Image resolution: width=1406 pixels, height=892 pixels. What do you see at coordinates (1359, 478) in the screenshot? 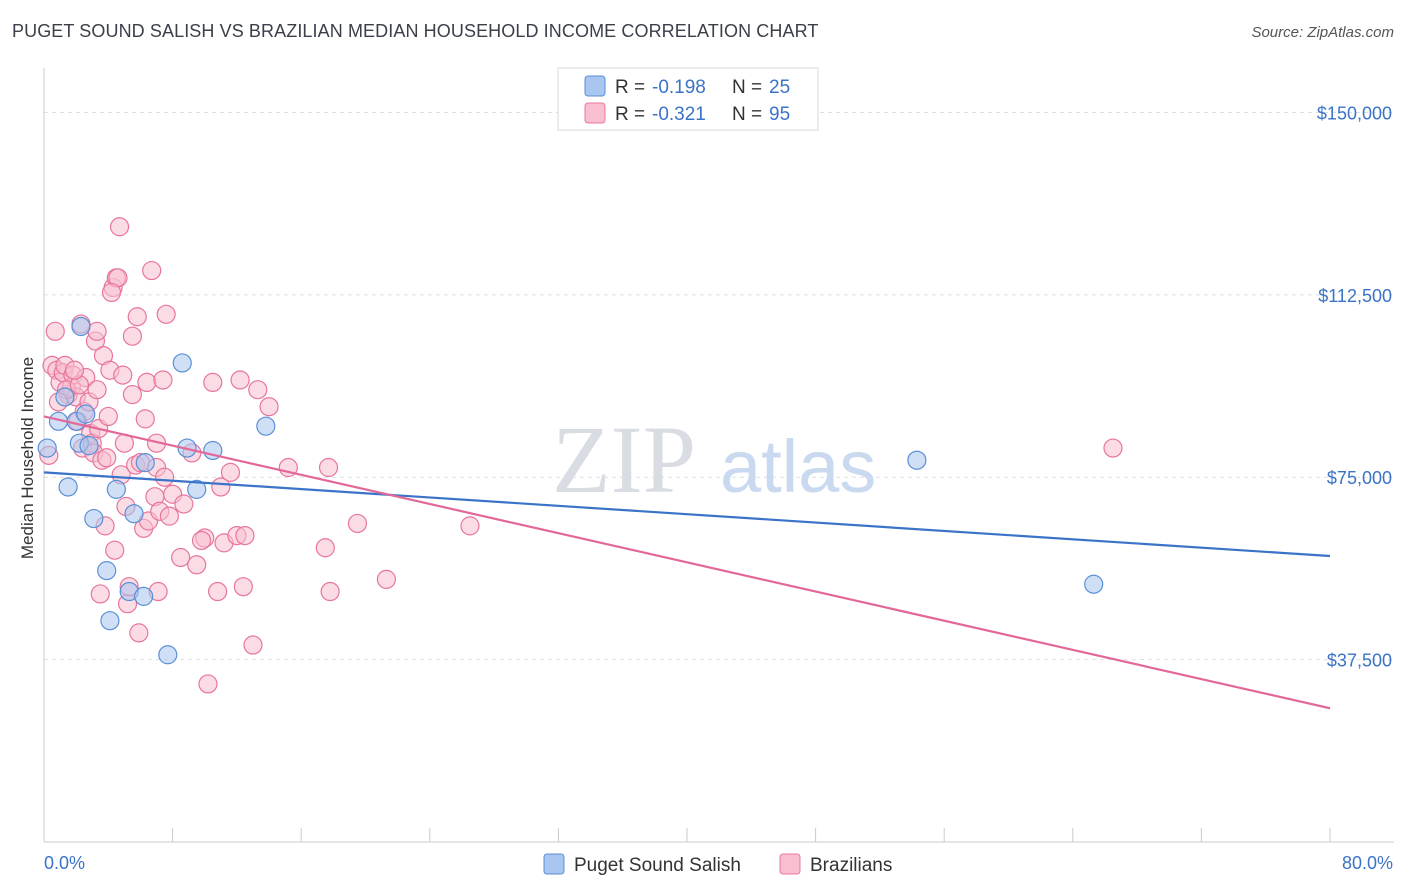
I see `y-tick-label-1: $75,000` at bounding box center [1359, 478].